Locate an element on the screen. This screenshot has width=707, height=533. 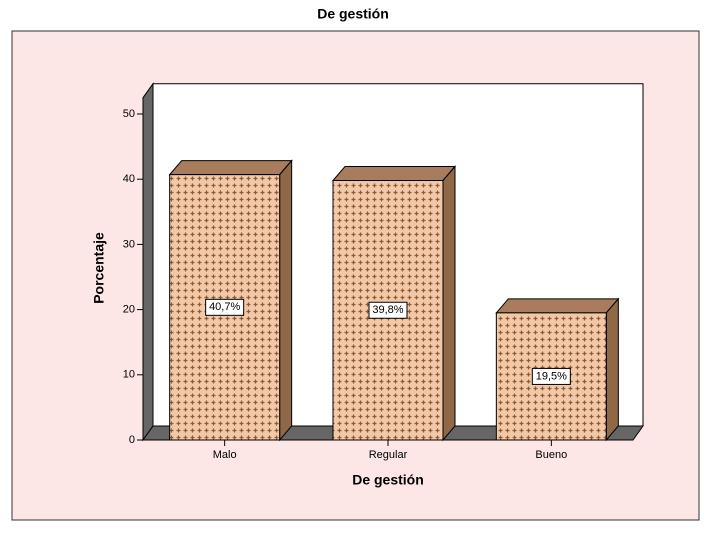
y-tick-label: 20 is located at coordinates (129, 310).